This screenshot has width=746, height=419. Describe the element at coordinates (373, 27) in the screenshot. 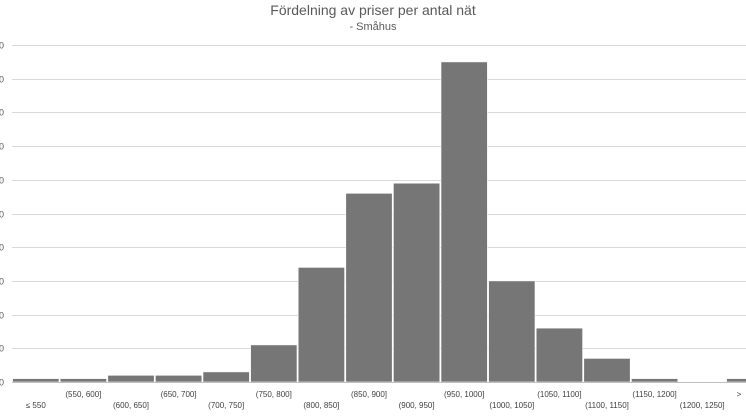

I see `chart-subtitle: - Småhus` at that location.